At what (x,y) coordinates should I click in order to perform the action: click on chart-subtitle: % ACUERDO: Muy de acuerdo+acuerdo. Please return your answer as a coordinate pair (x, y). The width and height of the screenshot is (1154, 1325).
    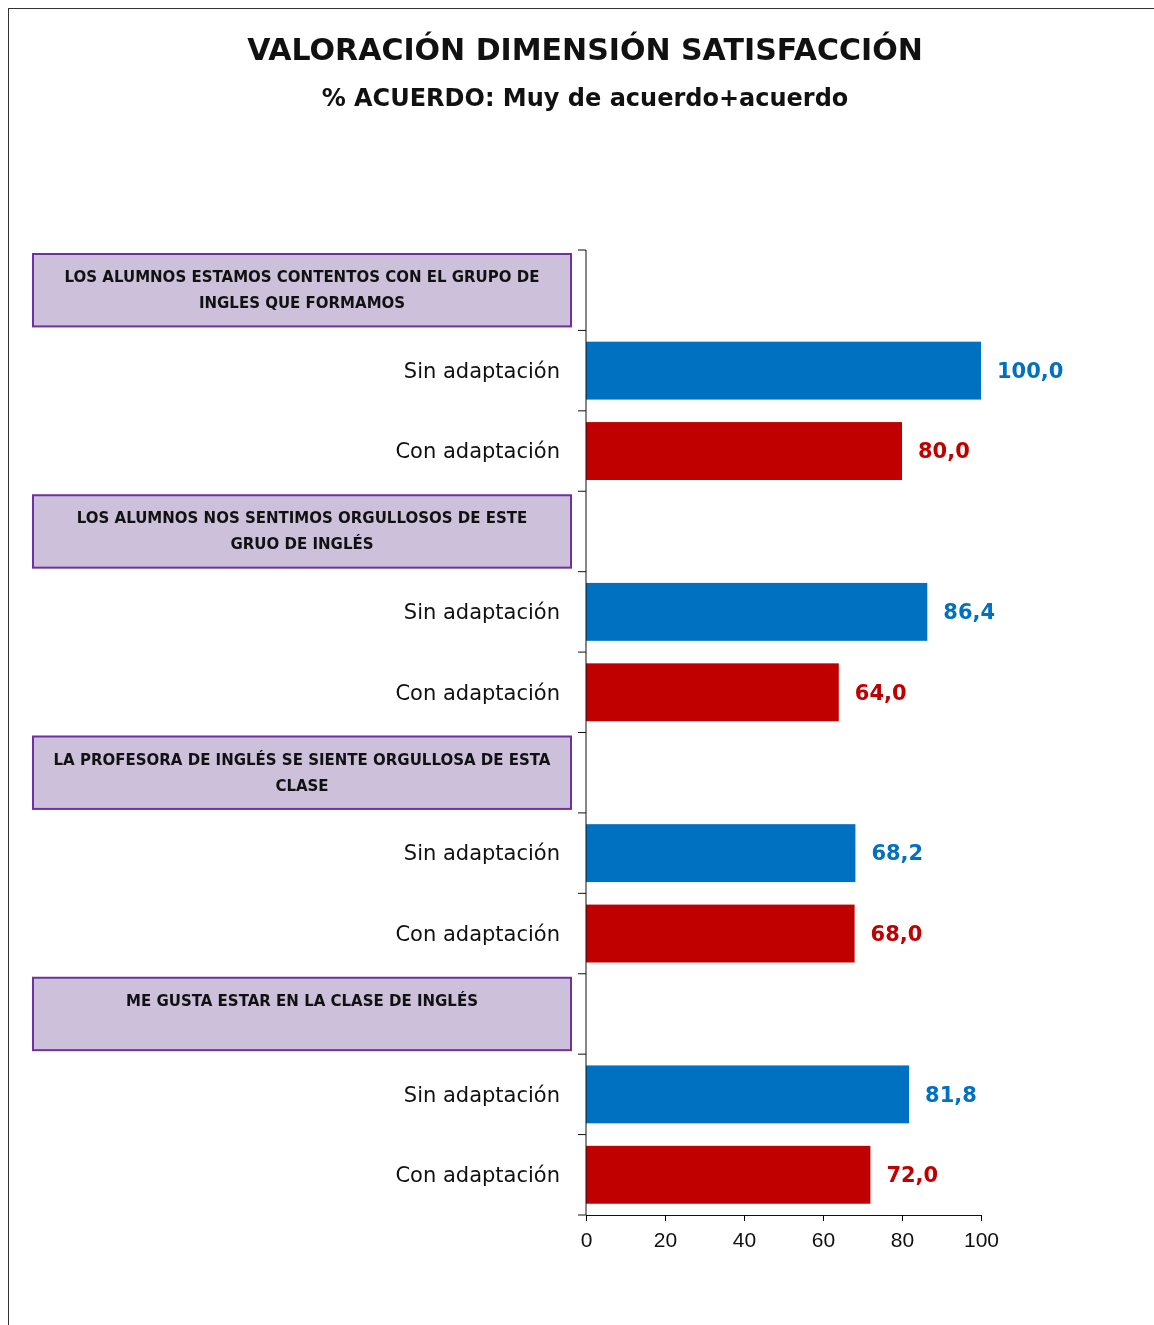
    Looking at the image, I should click on (585, 98).